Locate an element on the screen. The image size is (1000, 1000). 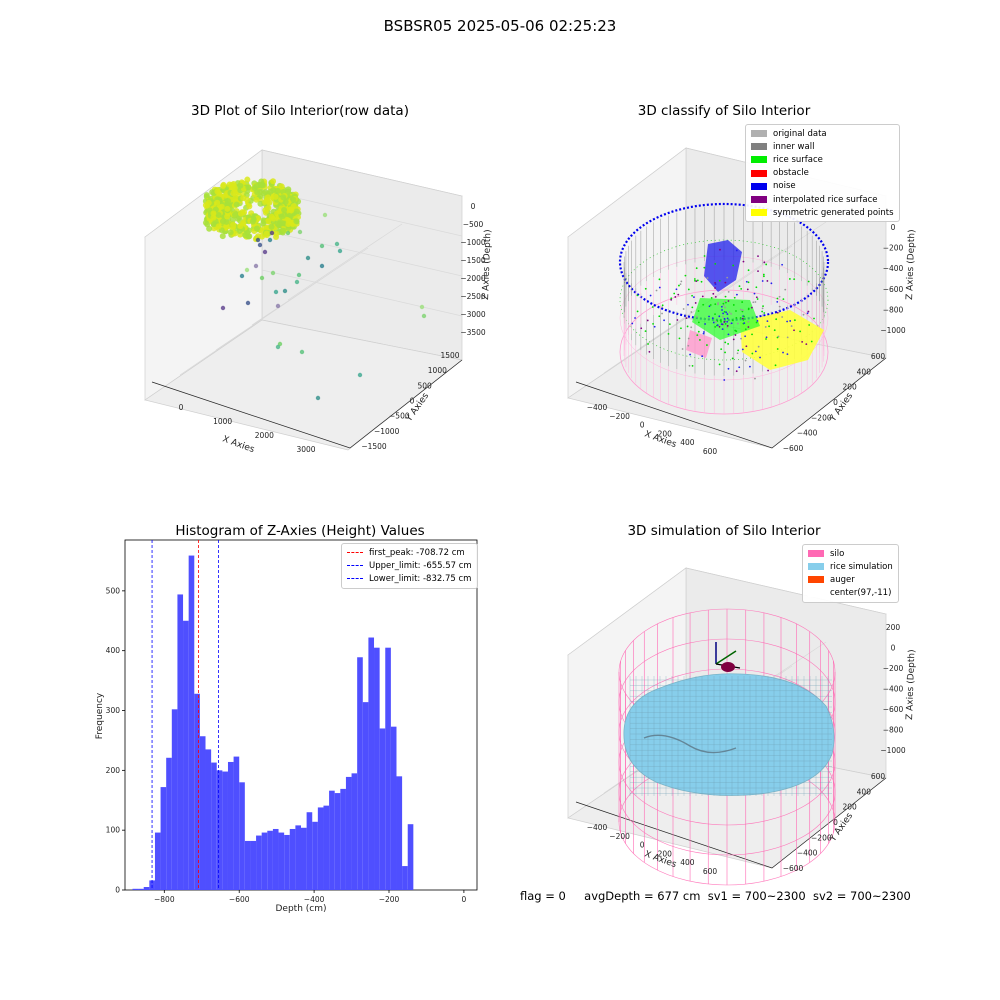
classify-legend-entry: symmetric generated points is located at coordinates (822, 212).